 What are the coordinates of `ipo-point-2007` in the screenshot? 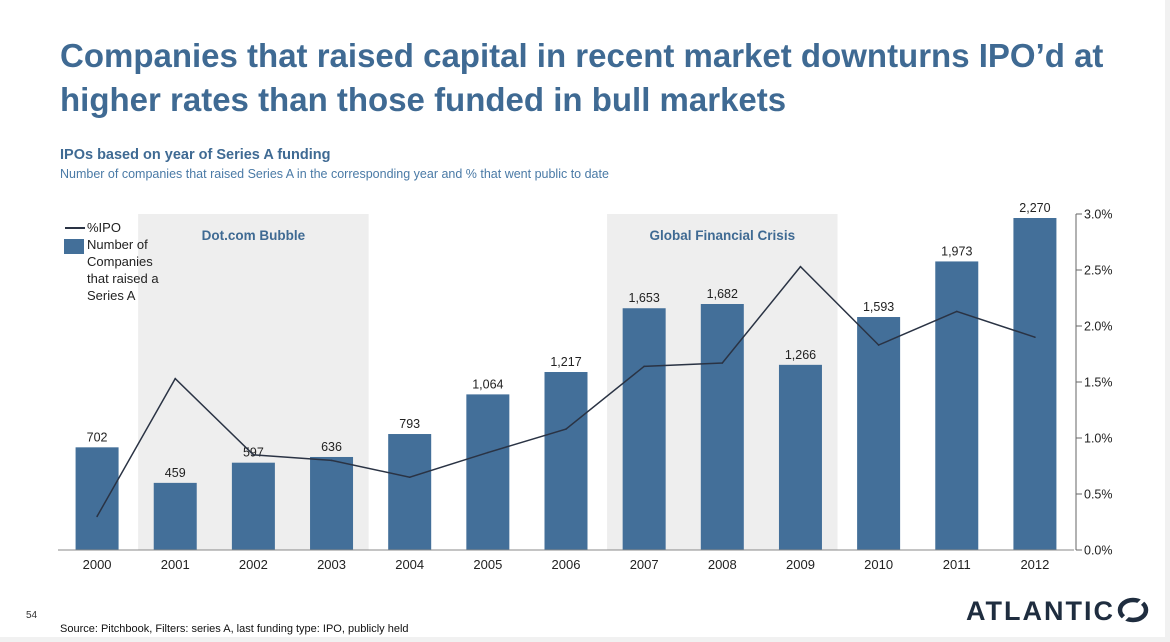 It's located at (644, 366).